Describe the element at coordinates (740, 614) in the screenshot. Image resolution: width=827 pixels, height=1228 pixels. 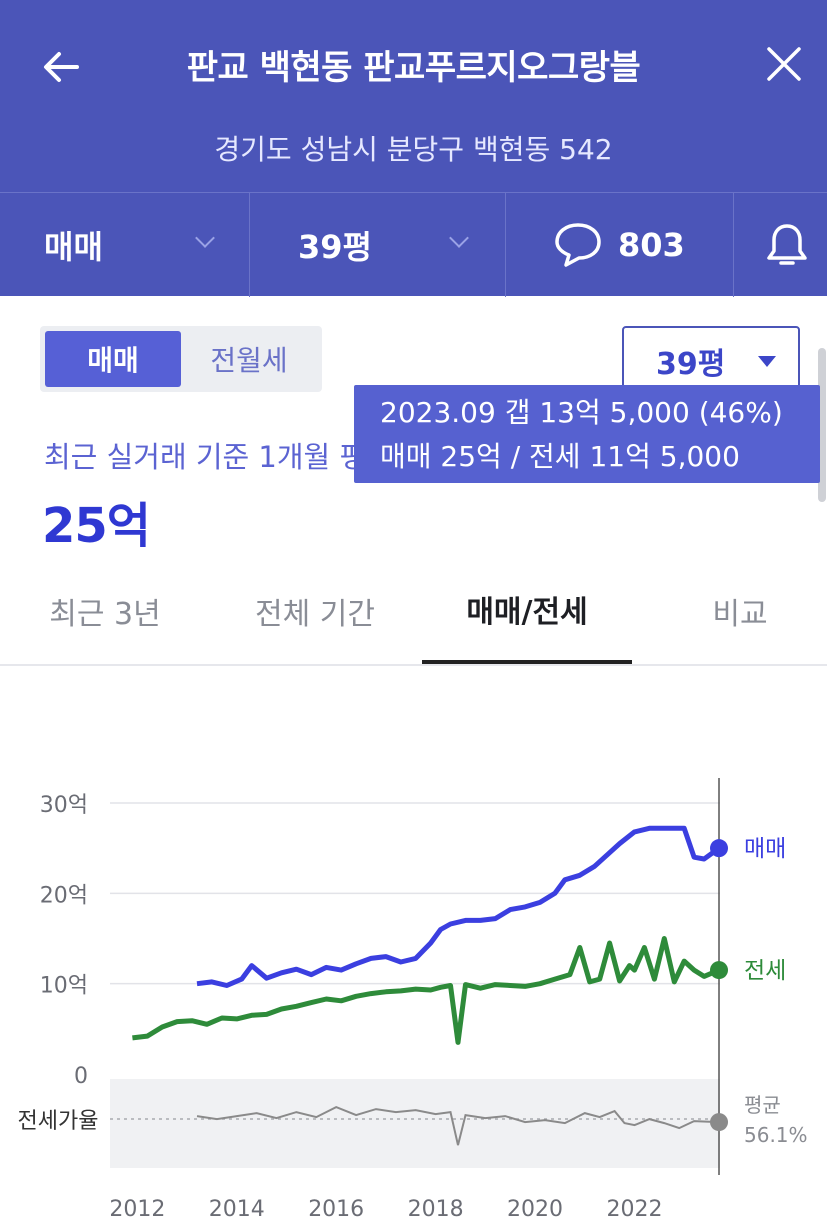
I see `tab-compare: 비교` at that location.